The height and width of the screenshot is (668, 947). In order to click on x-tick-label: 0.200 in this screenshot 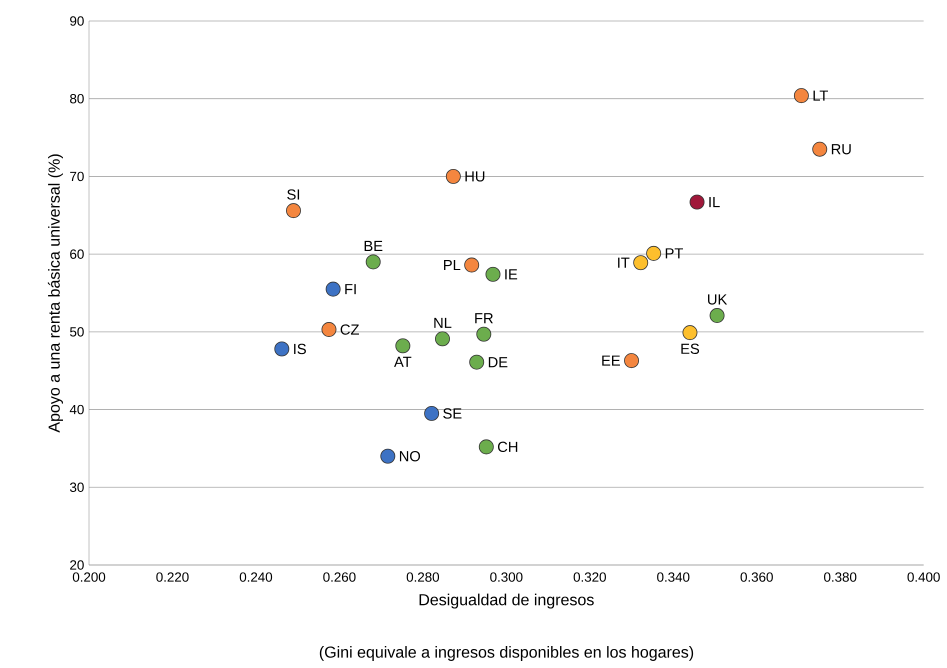, I will do `click(89, 577)`.